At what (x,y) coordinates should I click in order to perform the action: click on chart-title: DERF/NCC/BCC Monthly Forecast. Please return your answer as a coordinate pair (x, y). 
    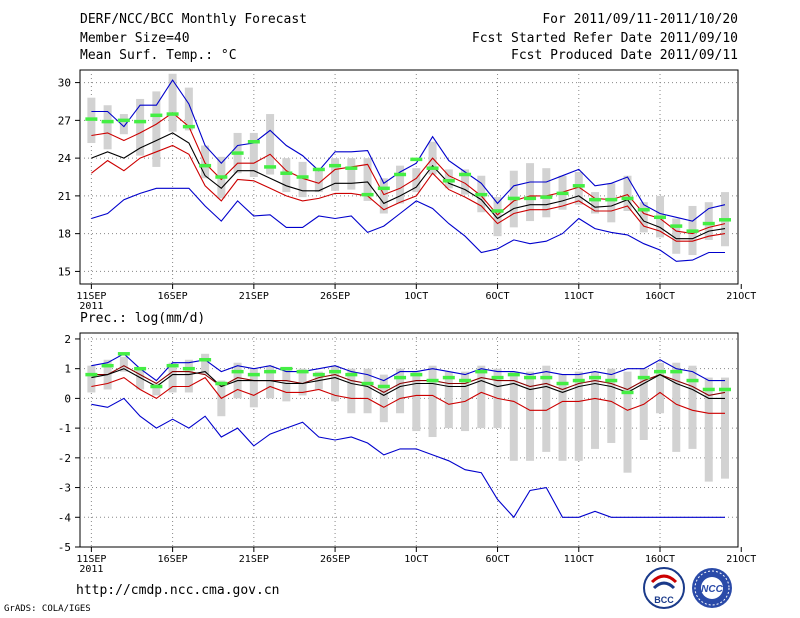
    Looking at the image, I should click on (193, 19).